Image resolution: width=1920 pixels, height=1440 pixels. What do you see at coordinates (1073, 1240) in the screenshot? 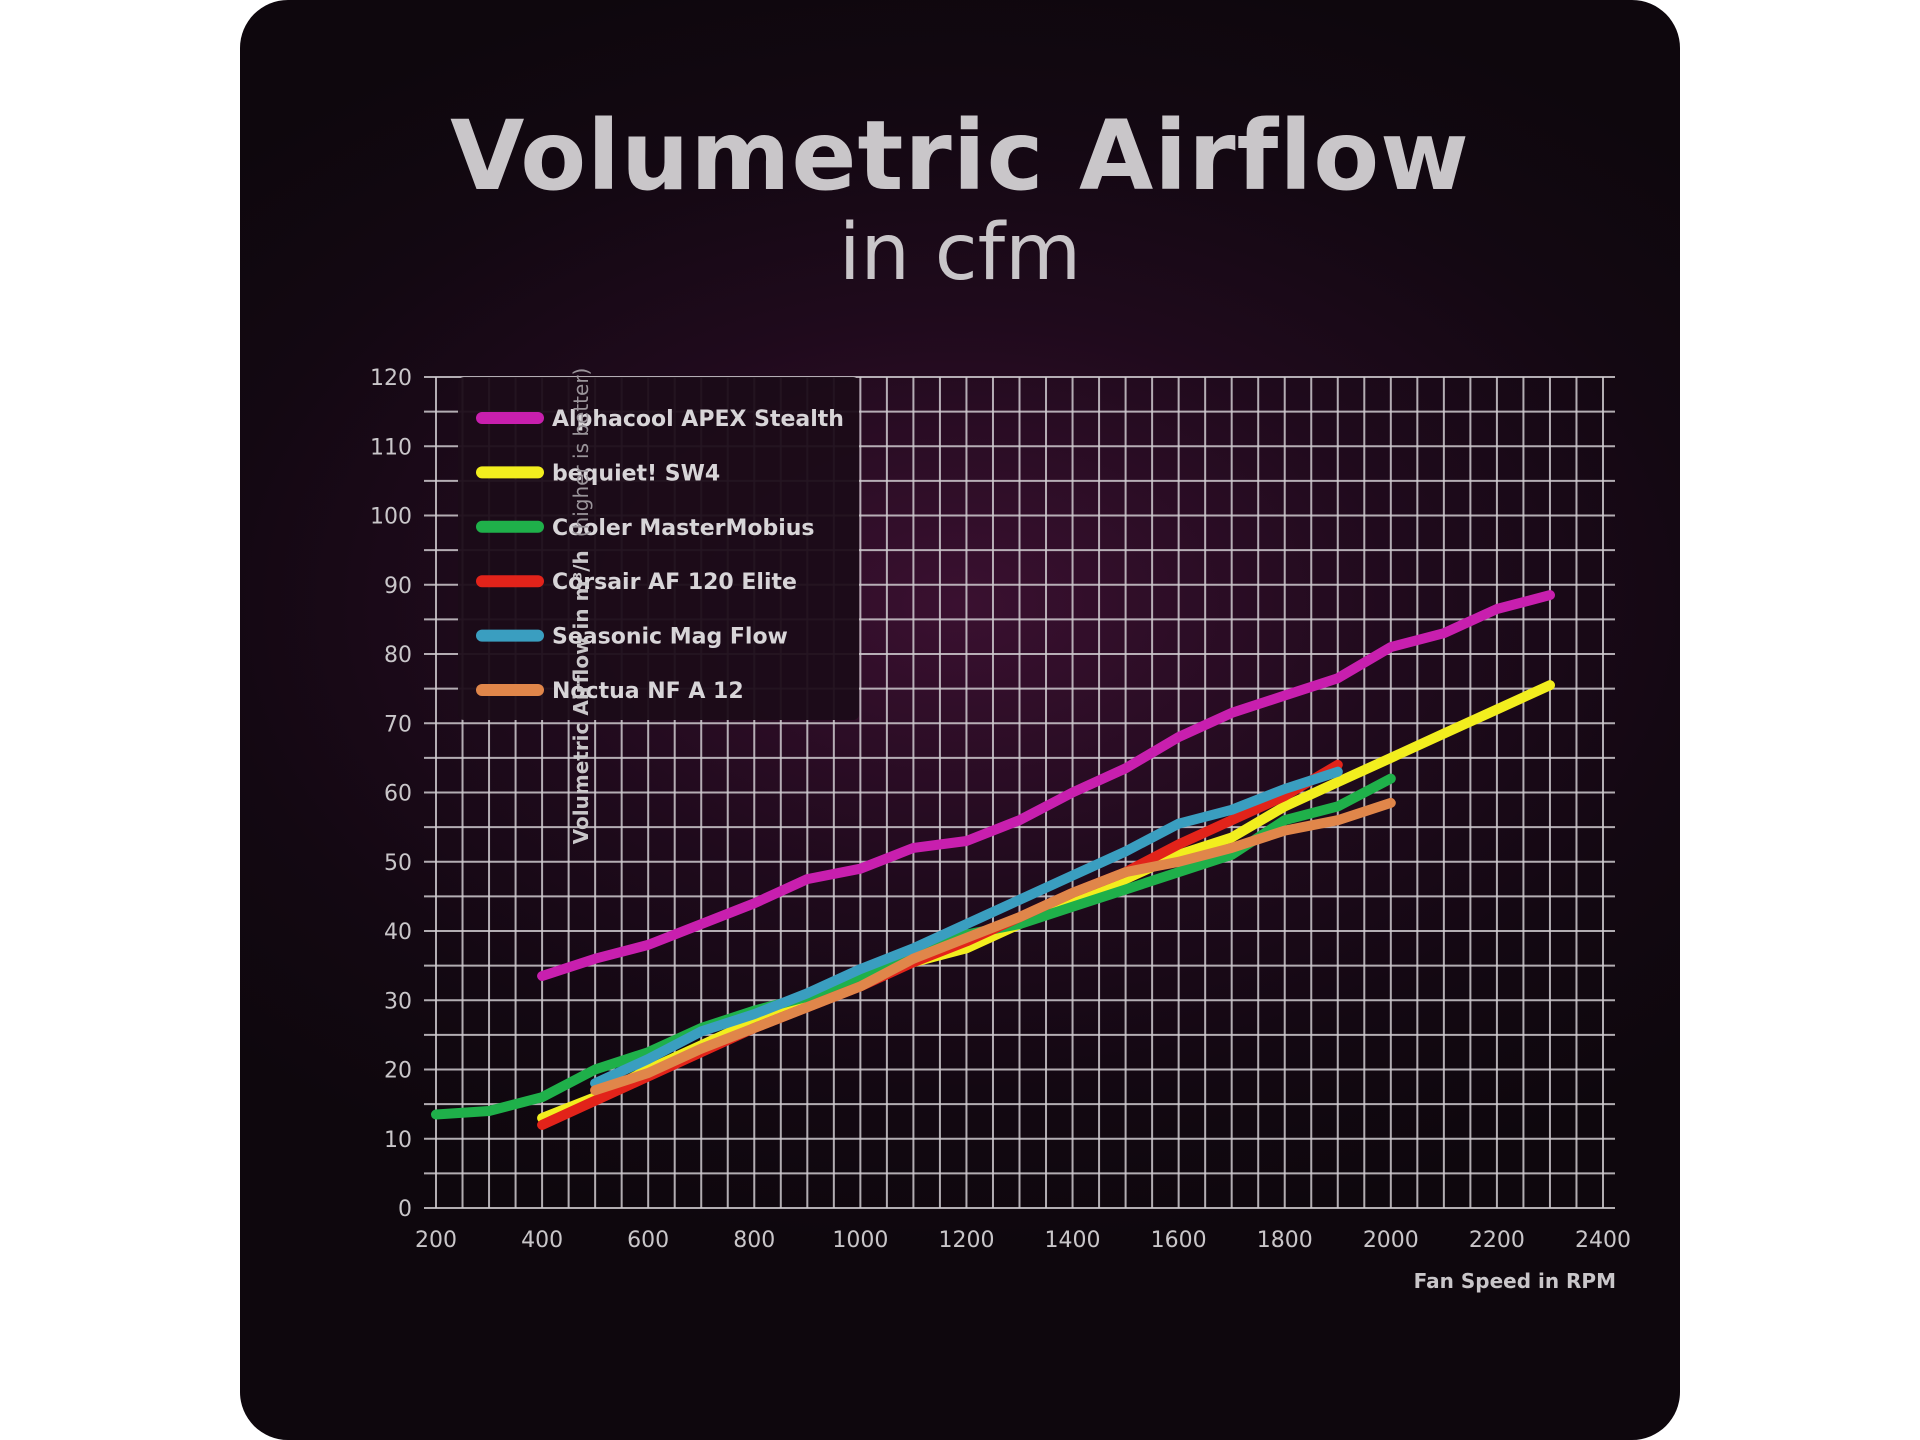
I see `x-tick-label: 1400` at bounding box center [1073, 1240].